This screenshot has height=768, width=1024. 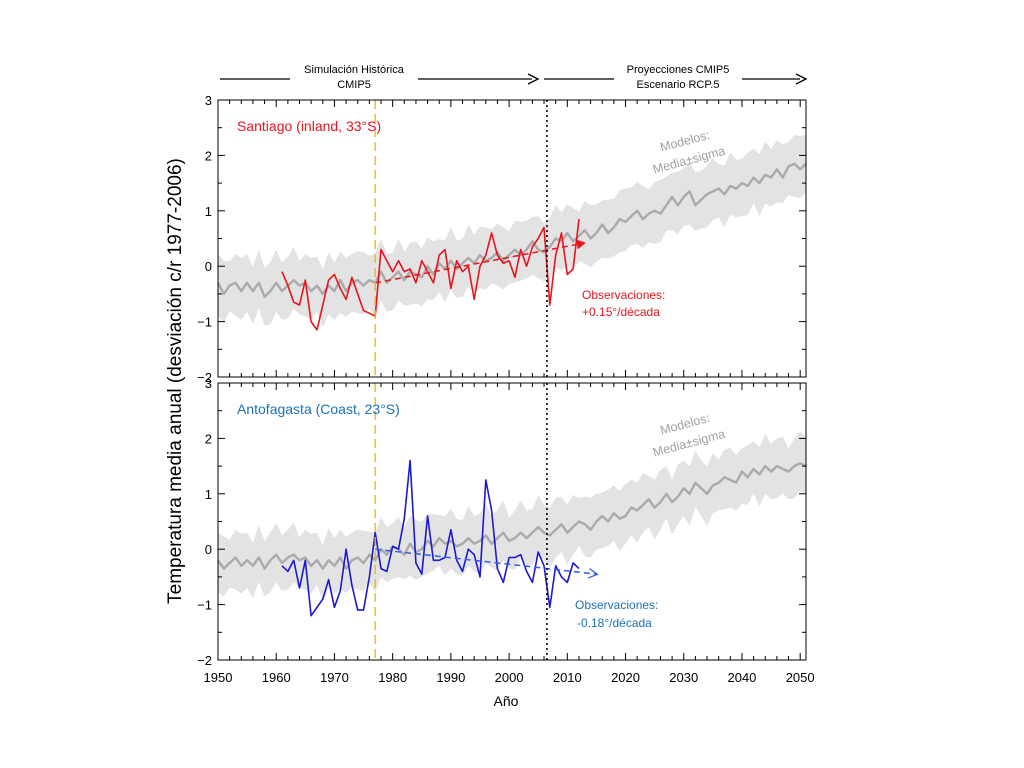 I want to click on x-tick-label: 1970, so click(x=334, y=677).